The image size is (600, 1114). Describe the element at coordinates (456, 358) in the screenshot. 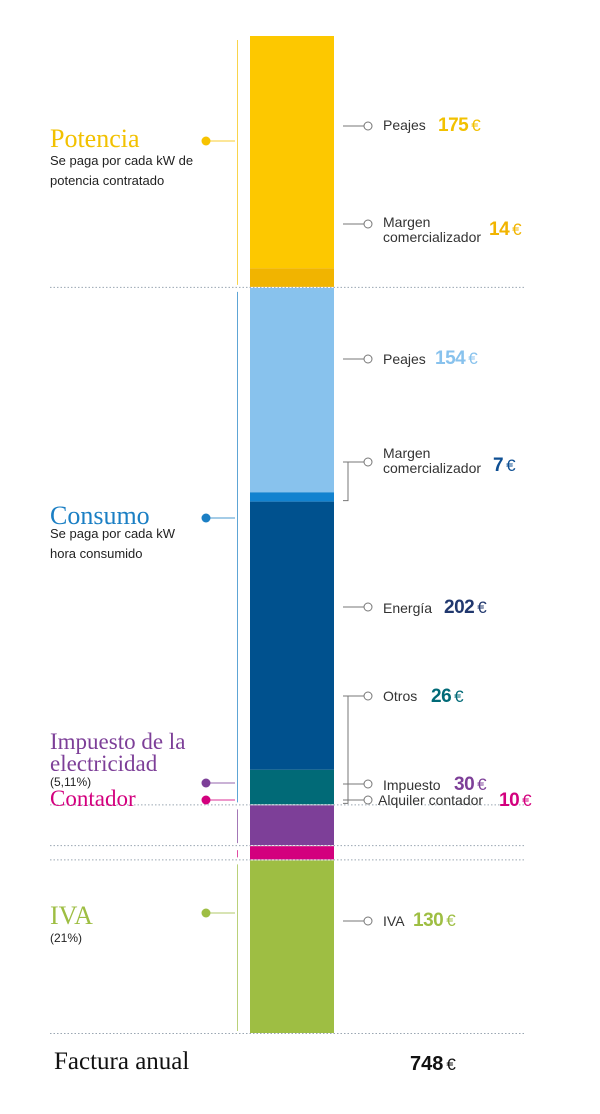

I see `segment-value: 154 €` at that location.